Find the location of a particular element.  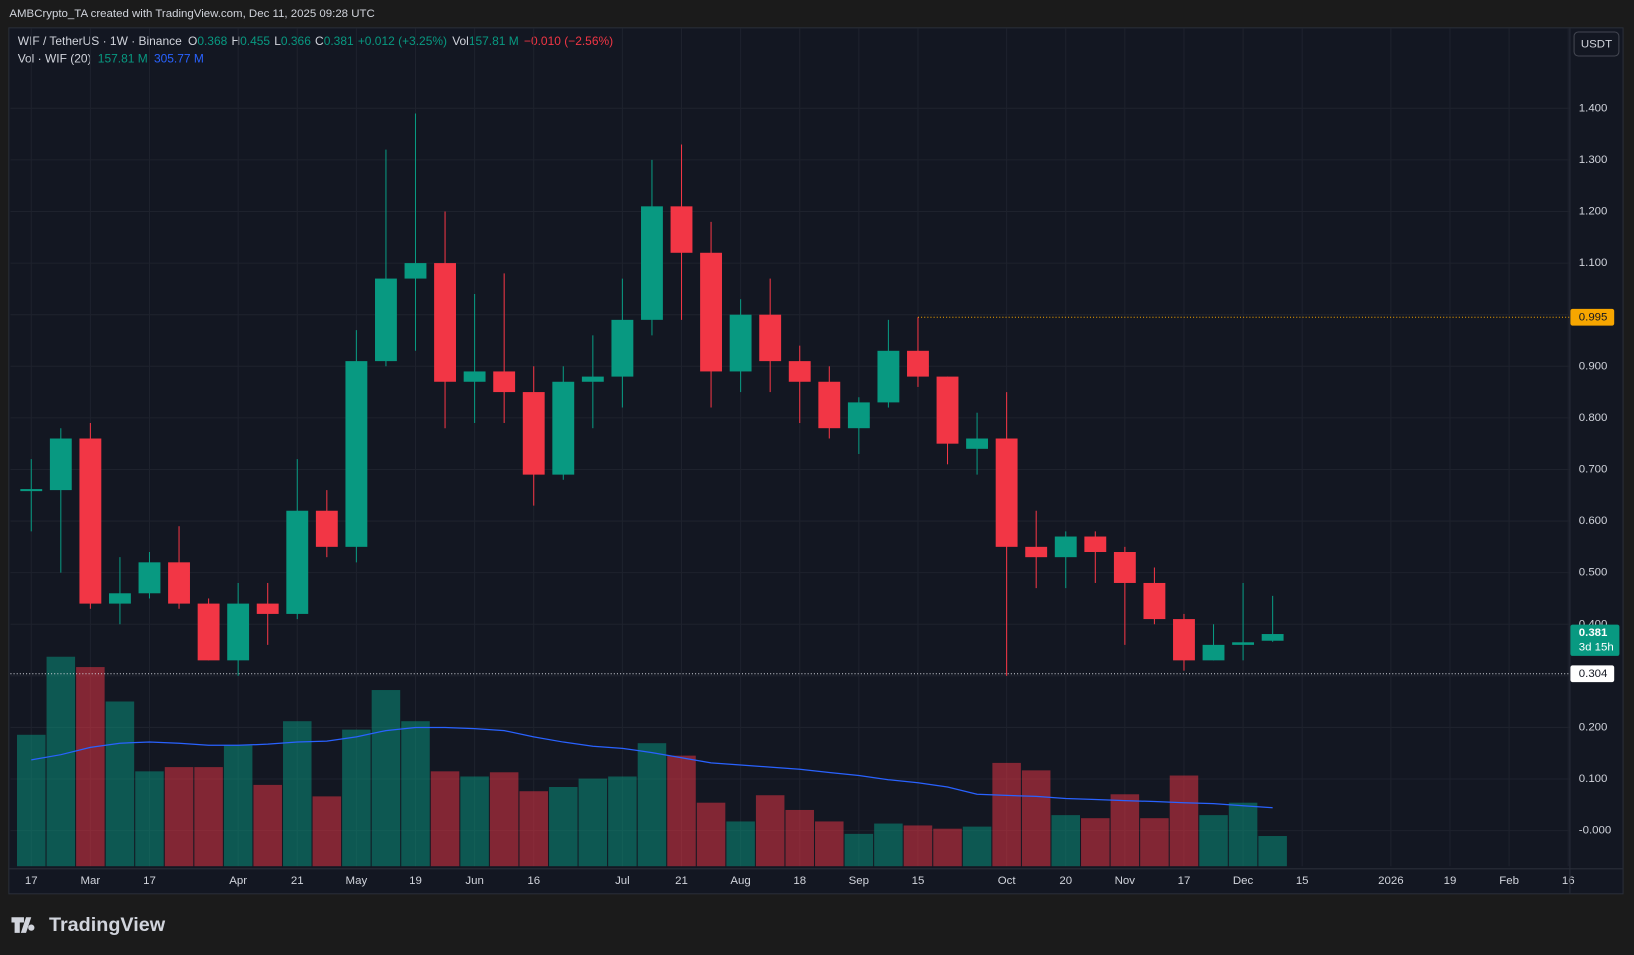

x-tick-label: 21 is located at coordinates (681, 881).